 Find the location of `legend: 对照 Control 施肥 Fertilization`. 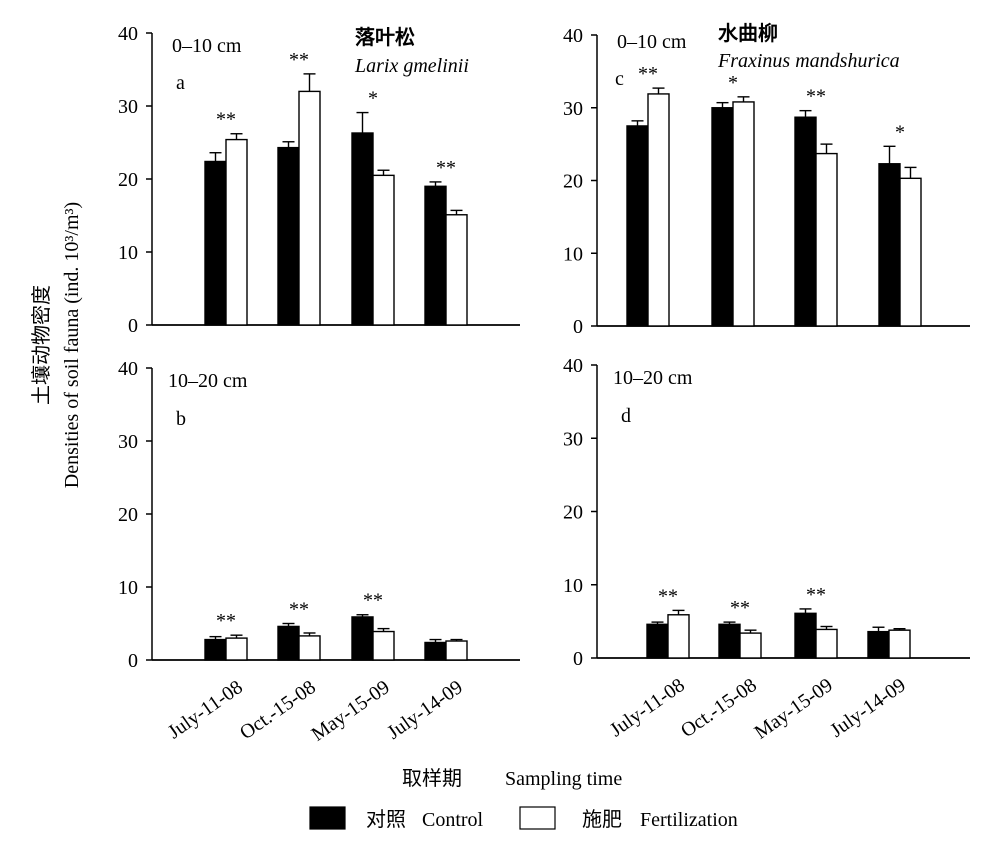

legend: 对照 Control 施肥 Fertilization is located at coordinates (523, 818).